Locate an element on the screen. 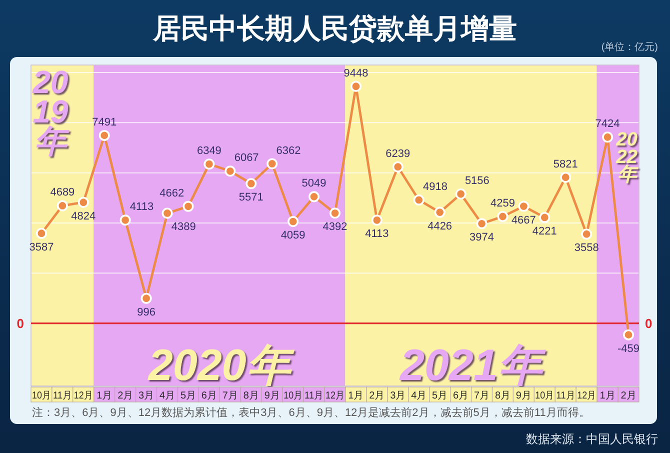  data-label: 4059 is located at coordinates (293, 236).